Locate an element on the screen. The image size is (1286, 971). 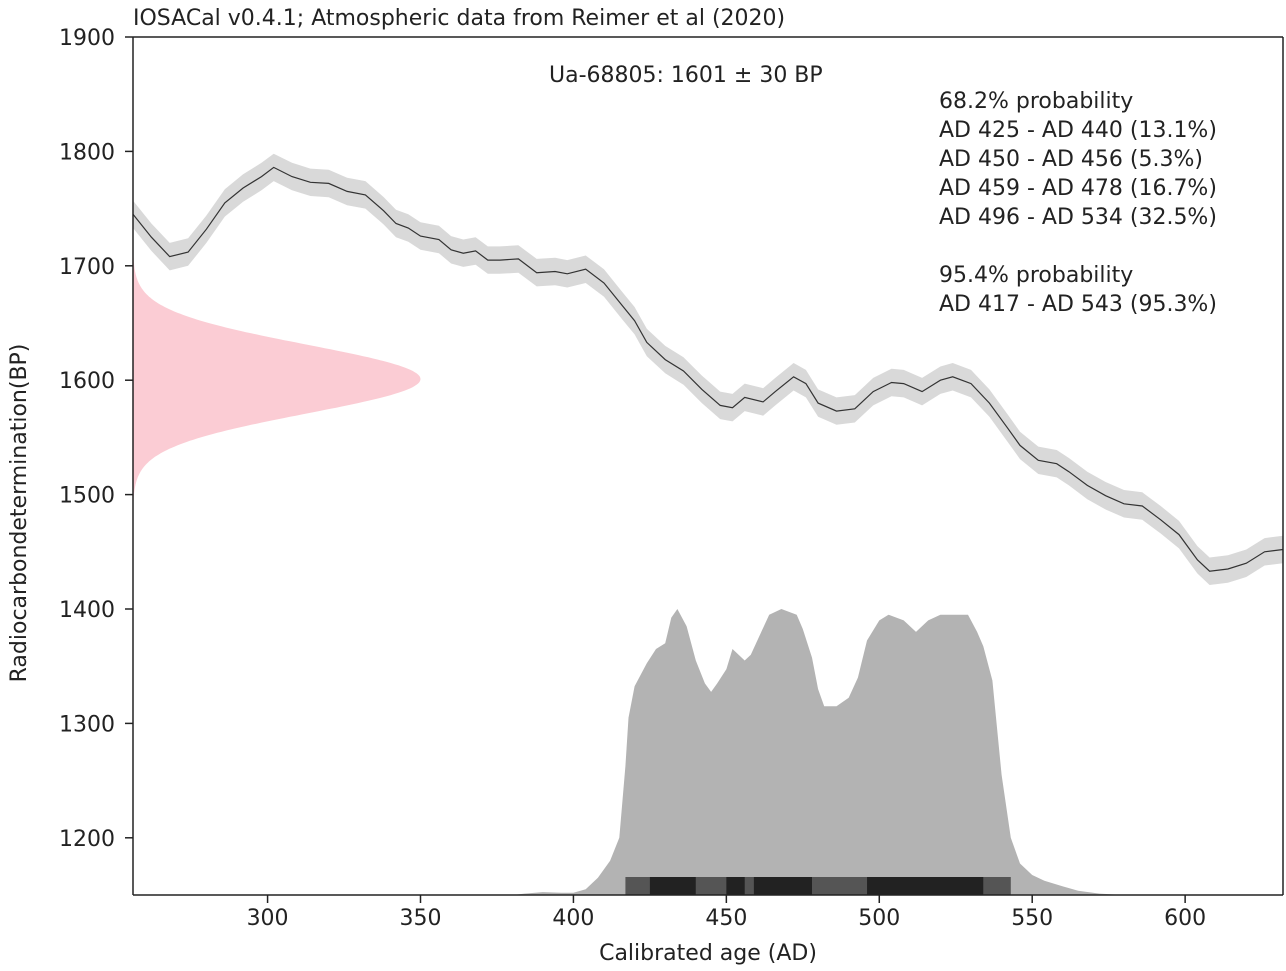
y-axis-ticks: 1200 1300 1400 1500 1600 1700 1800 1900 is located at coordinates (96, 439).